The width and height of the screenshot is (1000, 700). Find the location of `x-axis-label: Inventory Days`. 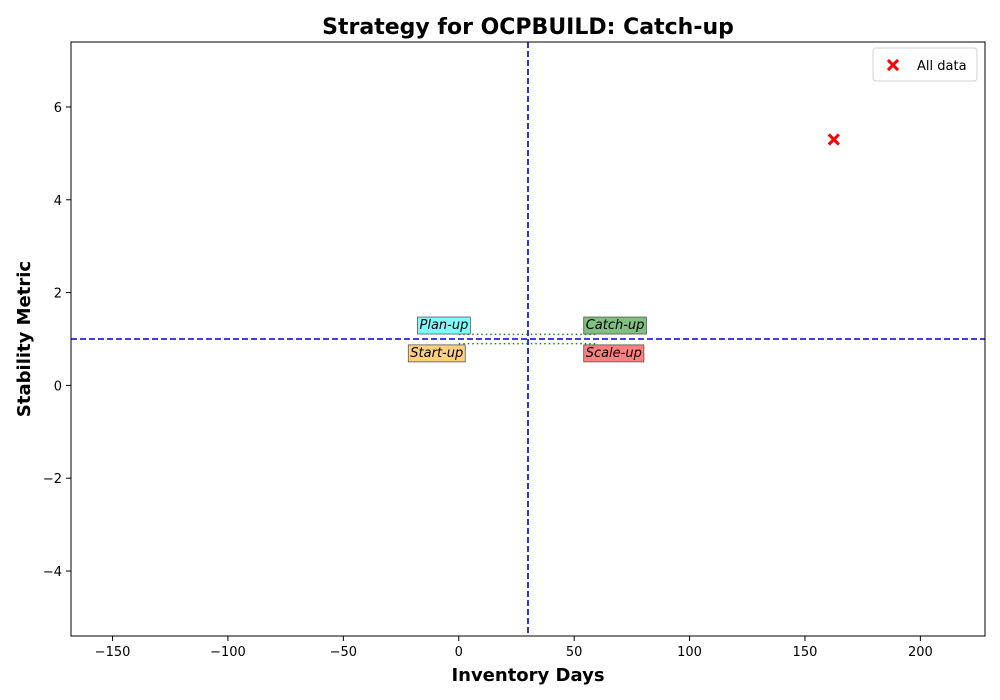

x-axis-label: Inventory Days is located at coordinates (527, 675).